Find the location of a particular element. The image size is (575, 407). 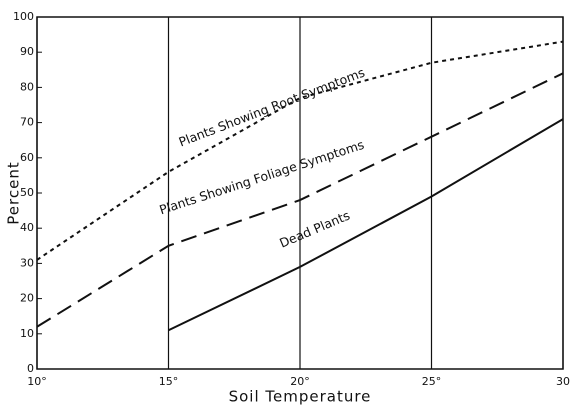

x-tick-label: 15° is located at coordinates (169, 381).